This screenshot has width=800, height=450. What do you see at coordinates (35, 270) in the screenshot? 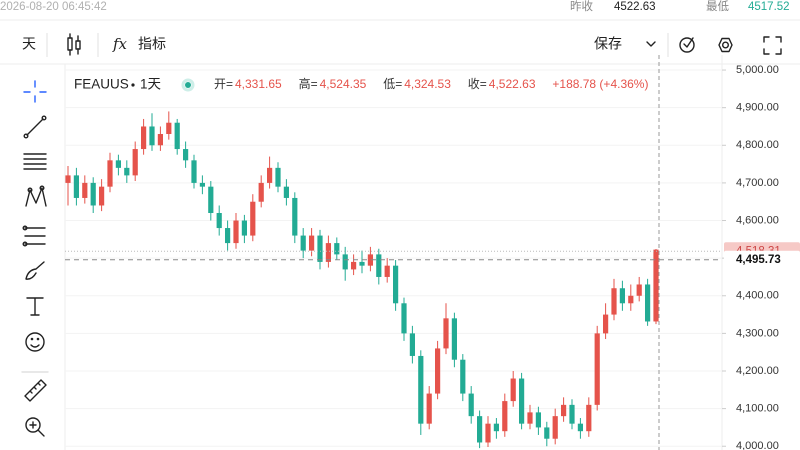
I see `brush-tool` at bounding box center [35, 270].